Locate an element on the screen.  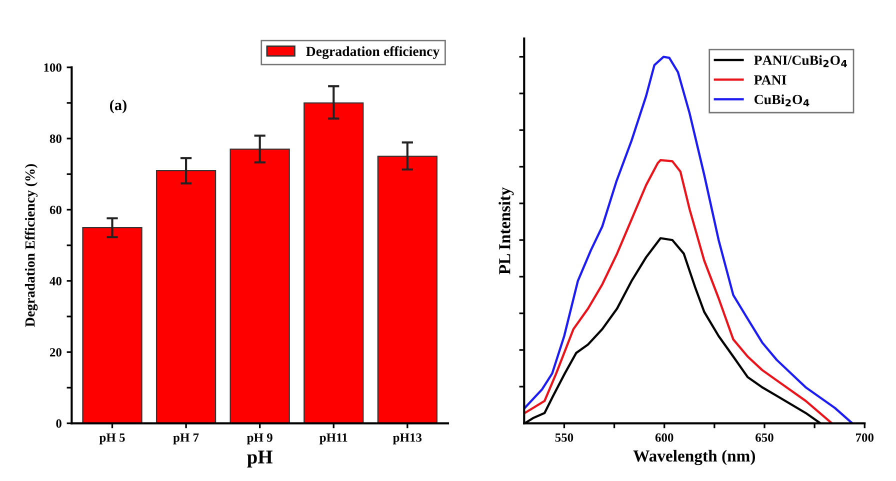
legend-label: CuBi$_{2}$O$_{4}$ is located at coordinates (782, 100).